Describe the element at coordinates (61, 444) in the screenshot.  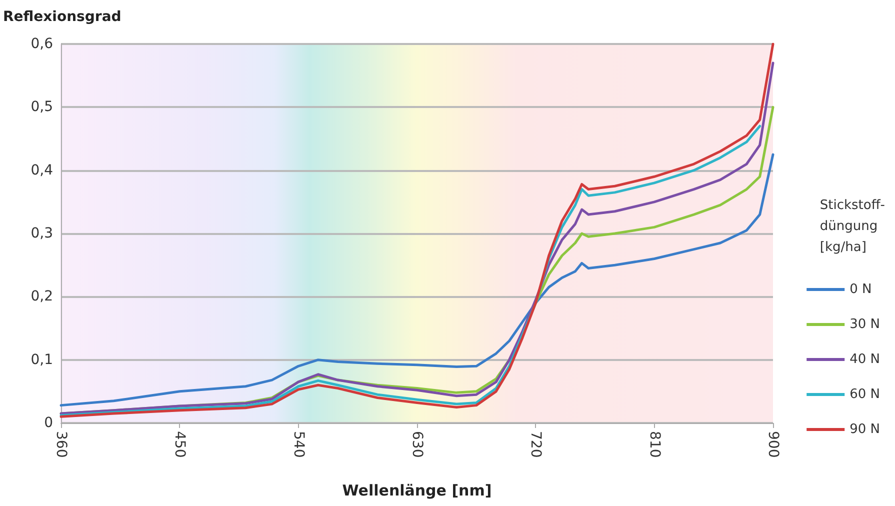
I see `x-tick-label: 360` at that location.